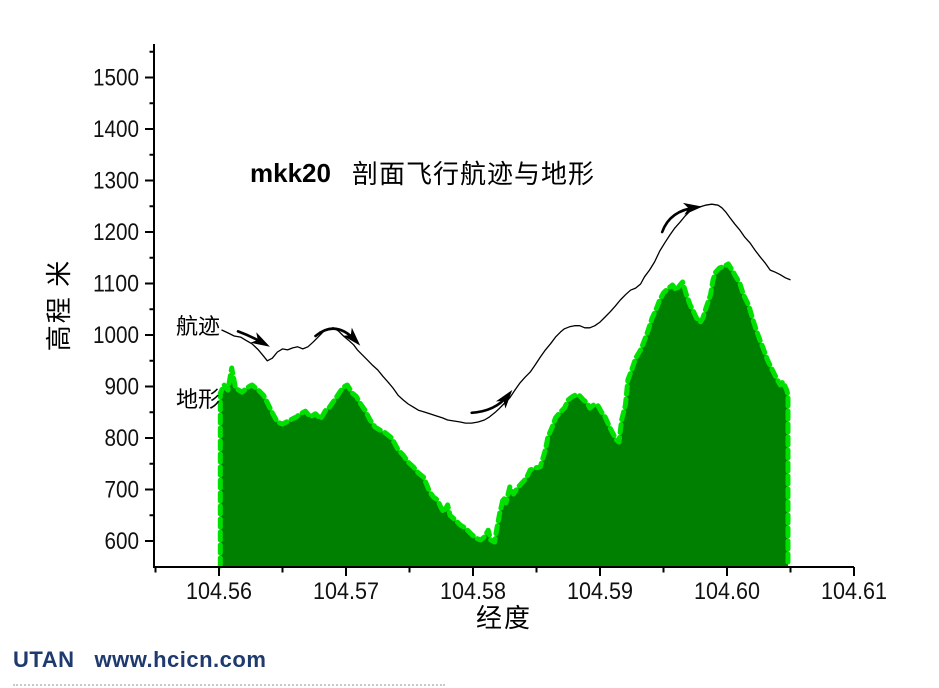 The image size is (939, 688). Describe the element at coordinates (44, 659) in the screenshot. I see `watermark-brand: UTAN` at that location.